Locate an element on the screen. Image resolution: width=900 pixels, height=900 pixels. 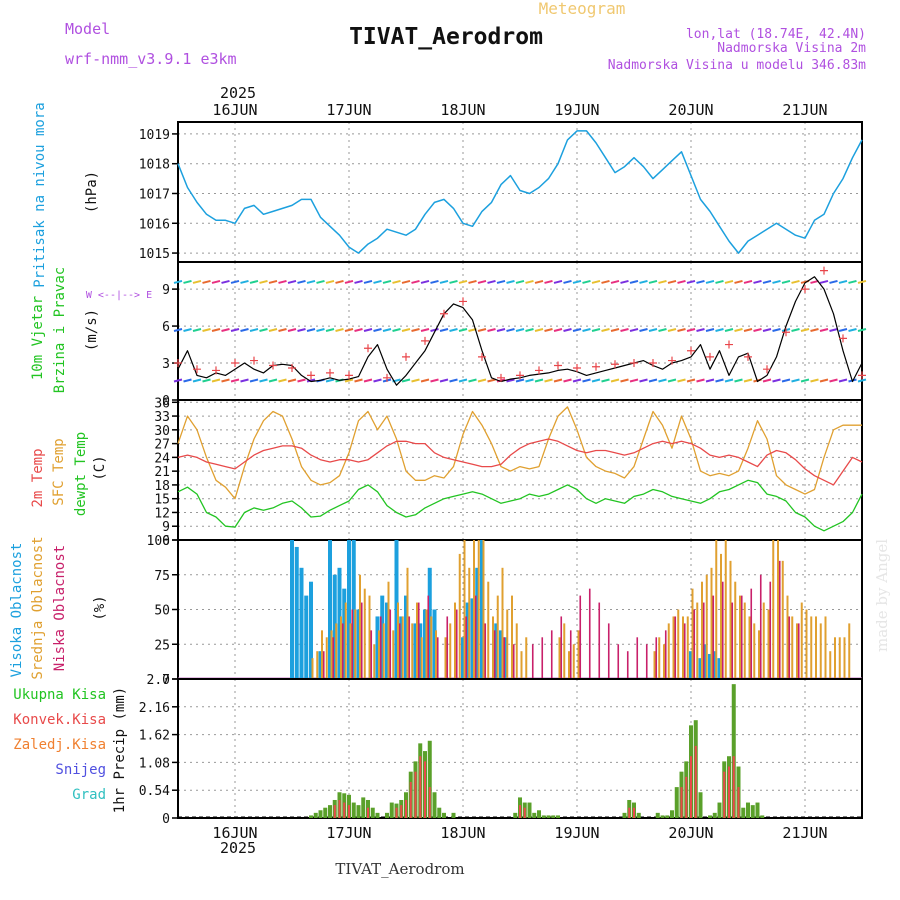
temp-sfc-ylabel: SFC Temp is located at coordinates (59, 471).